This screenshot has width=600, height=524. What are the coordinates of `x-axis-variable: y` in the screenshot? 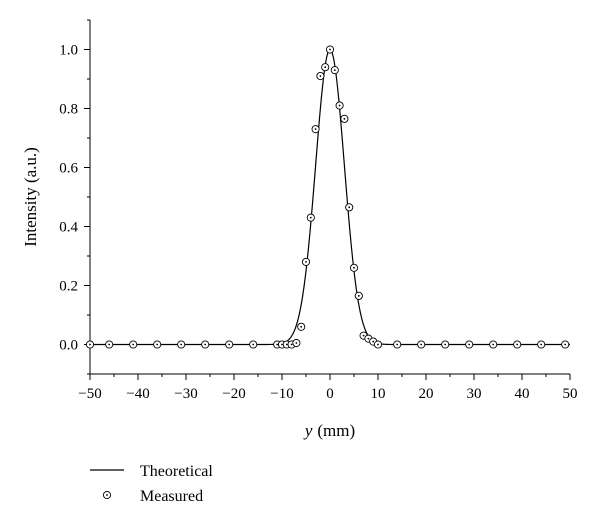 It's located at (308, 430).